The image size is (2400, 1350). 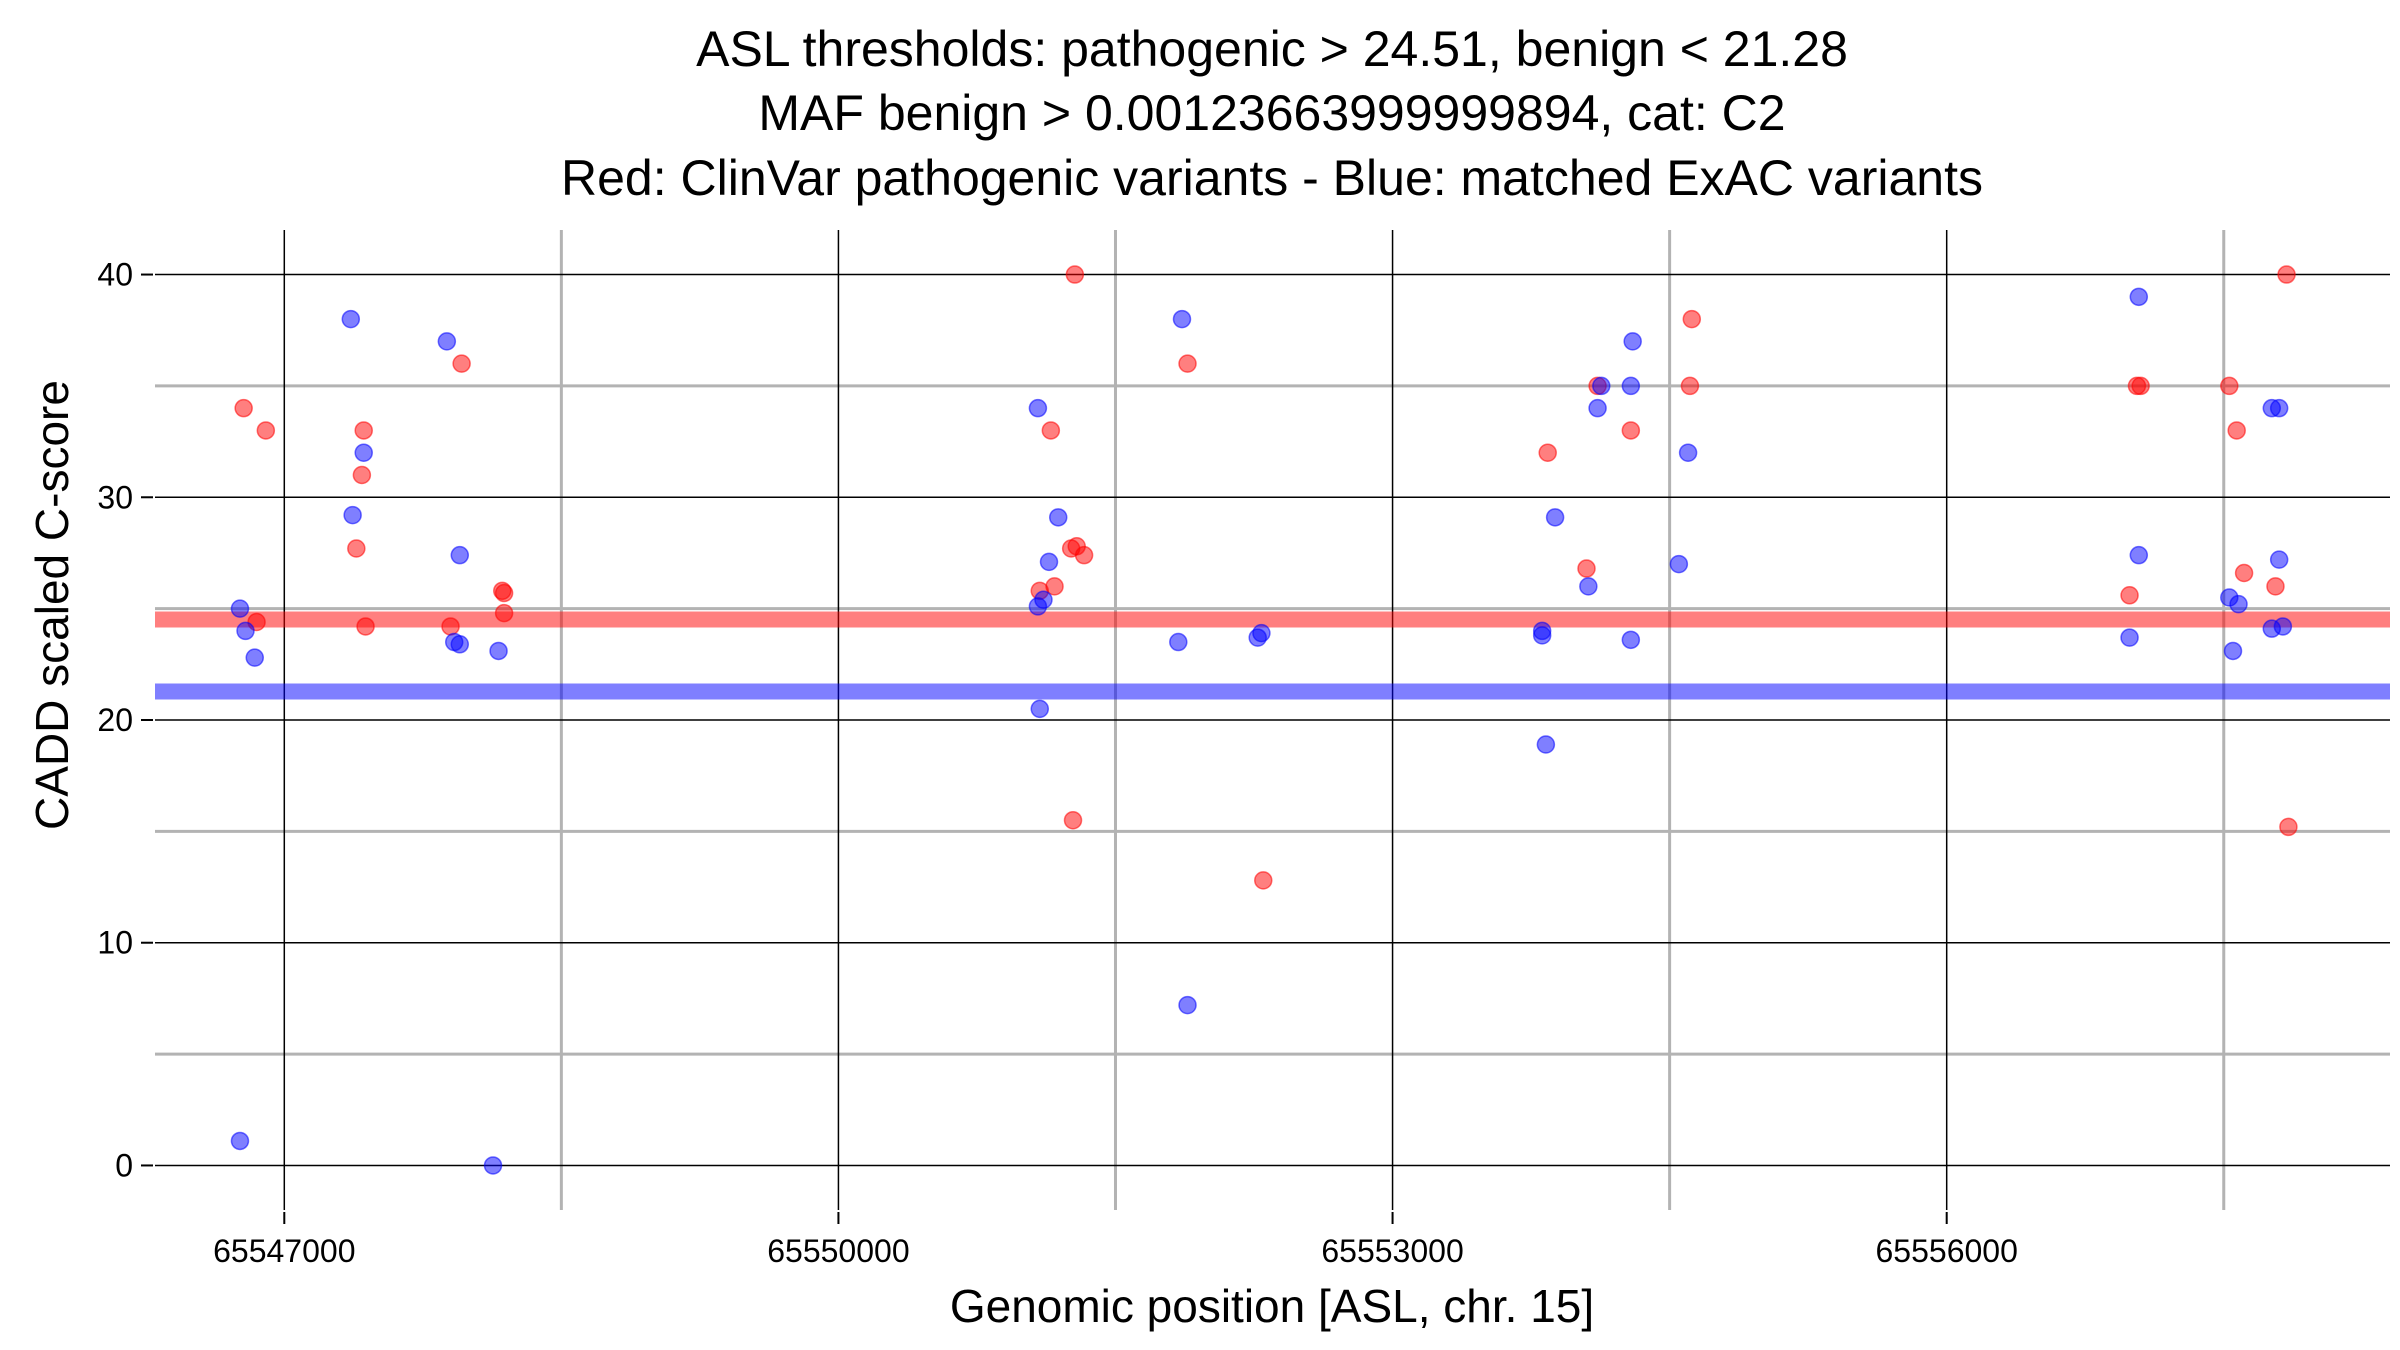 What do you see at coordinates (1947, 1251) in the screenshot?
I see `x-tick-label: 65556000` at bounding box center [1947, 1251].